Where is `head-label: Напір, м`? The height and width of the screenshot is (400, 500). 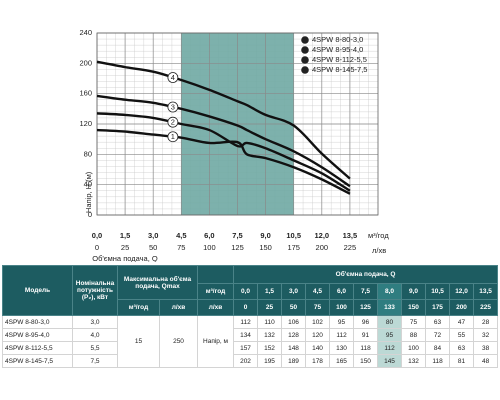
head-label: Напір, м is located at coordinates (216, 341).